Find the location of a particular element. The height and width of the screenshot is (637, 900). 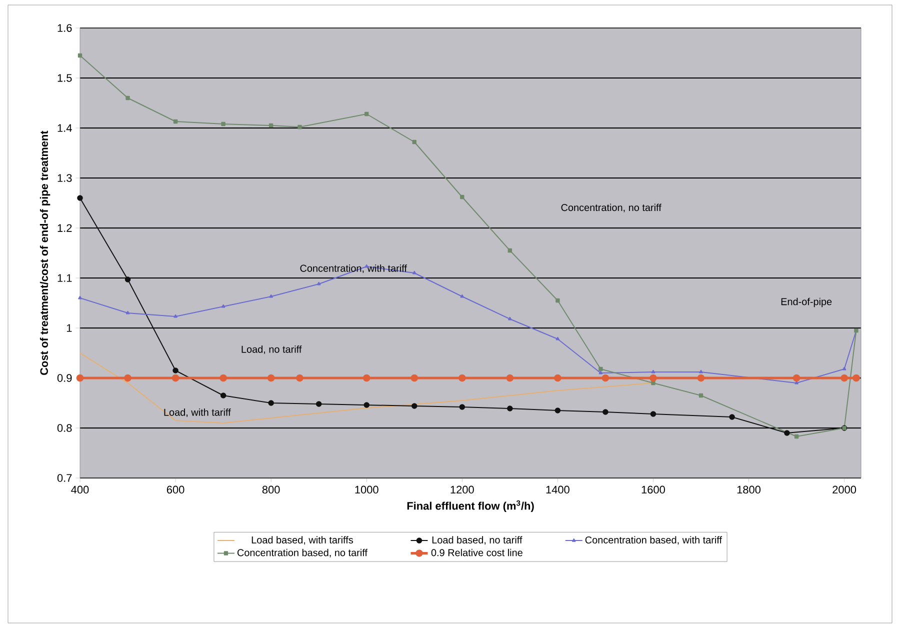

y-tick-label: 1.1 is located at coordinates (65, 278).